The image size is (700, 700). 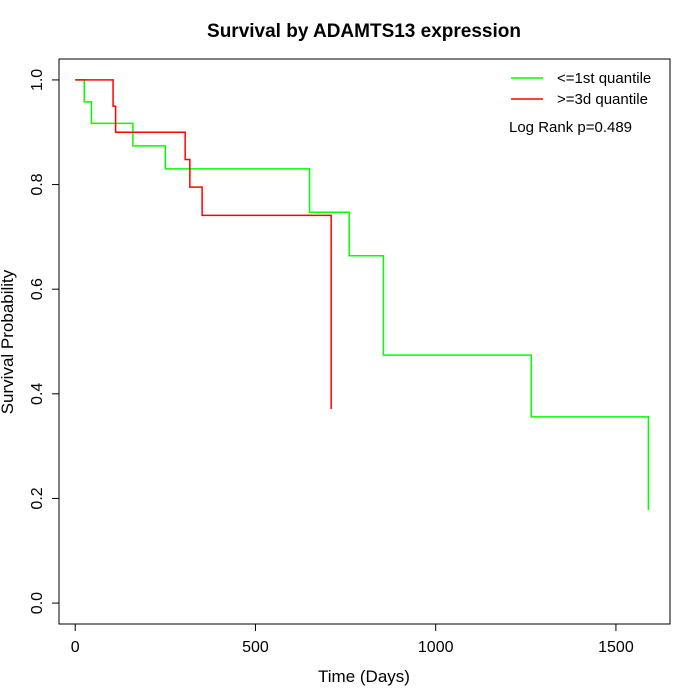 I want to click on x-tick-label: 1000, so click(x=436, y=647).